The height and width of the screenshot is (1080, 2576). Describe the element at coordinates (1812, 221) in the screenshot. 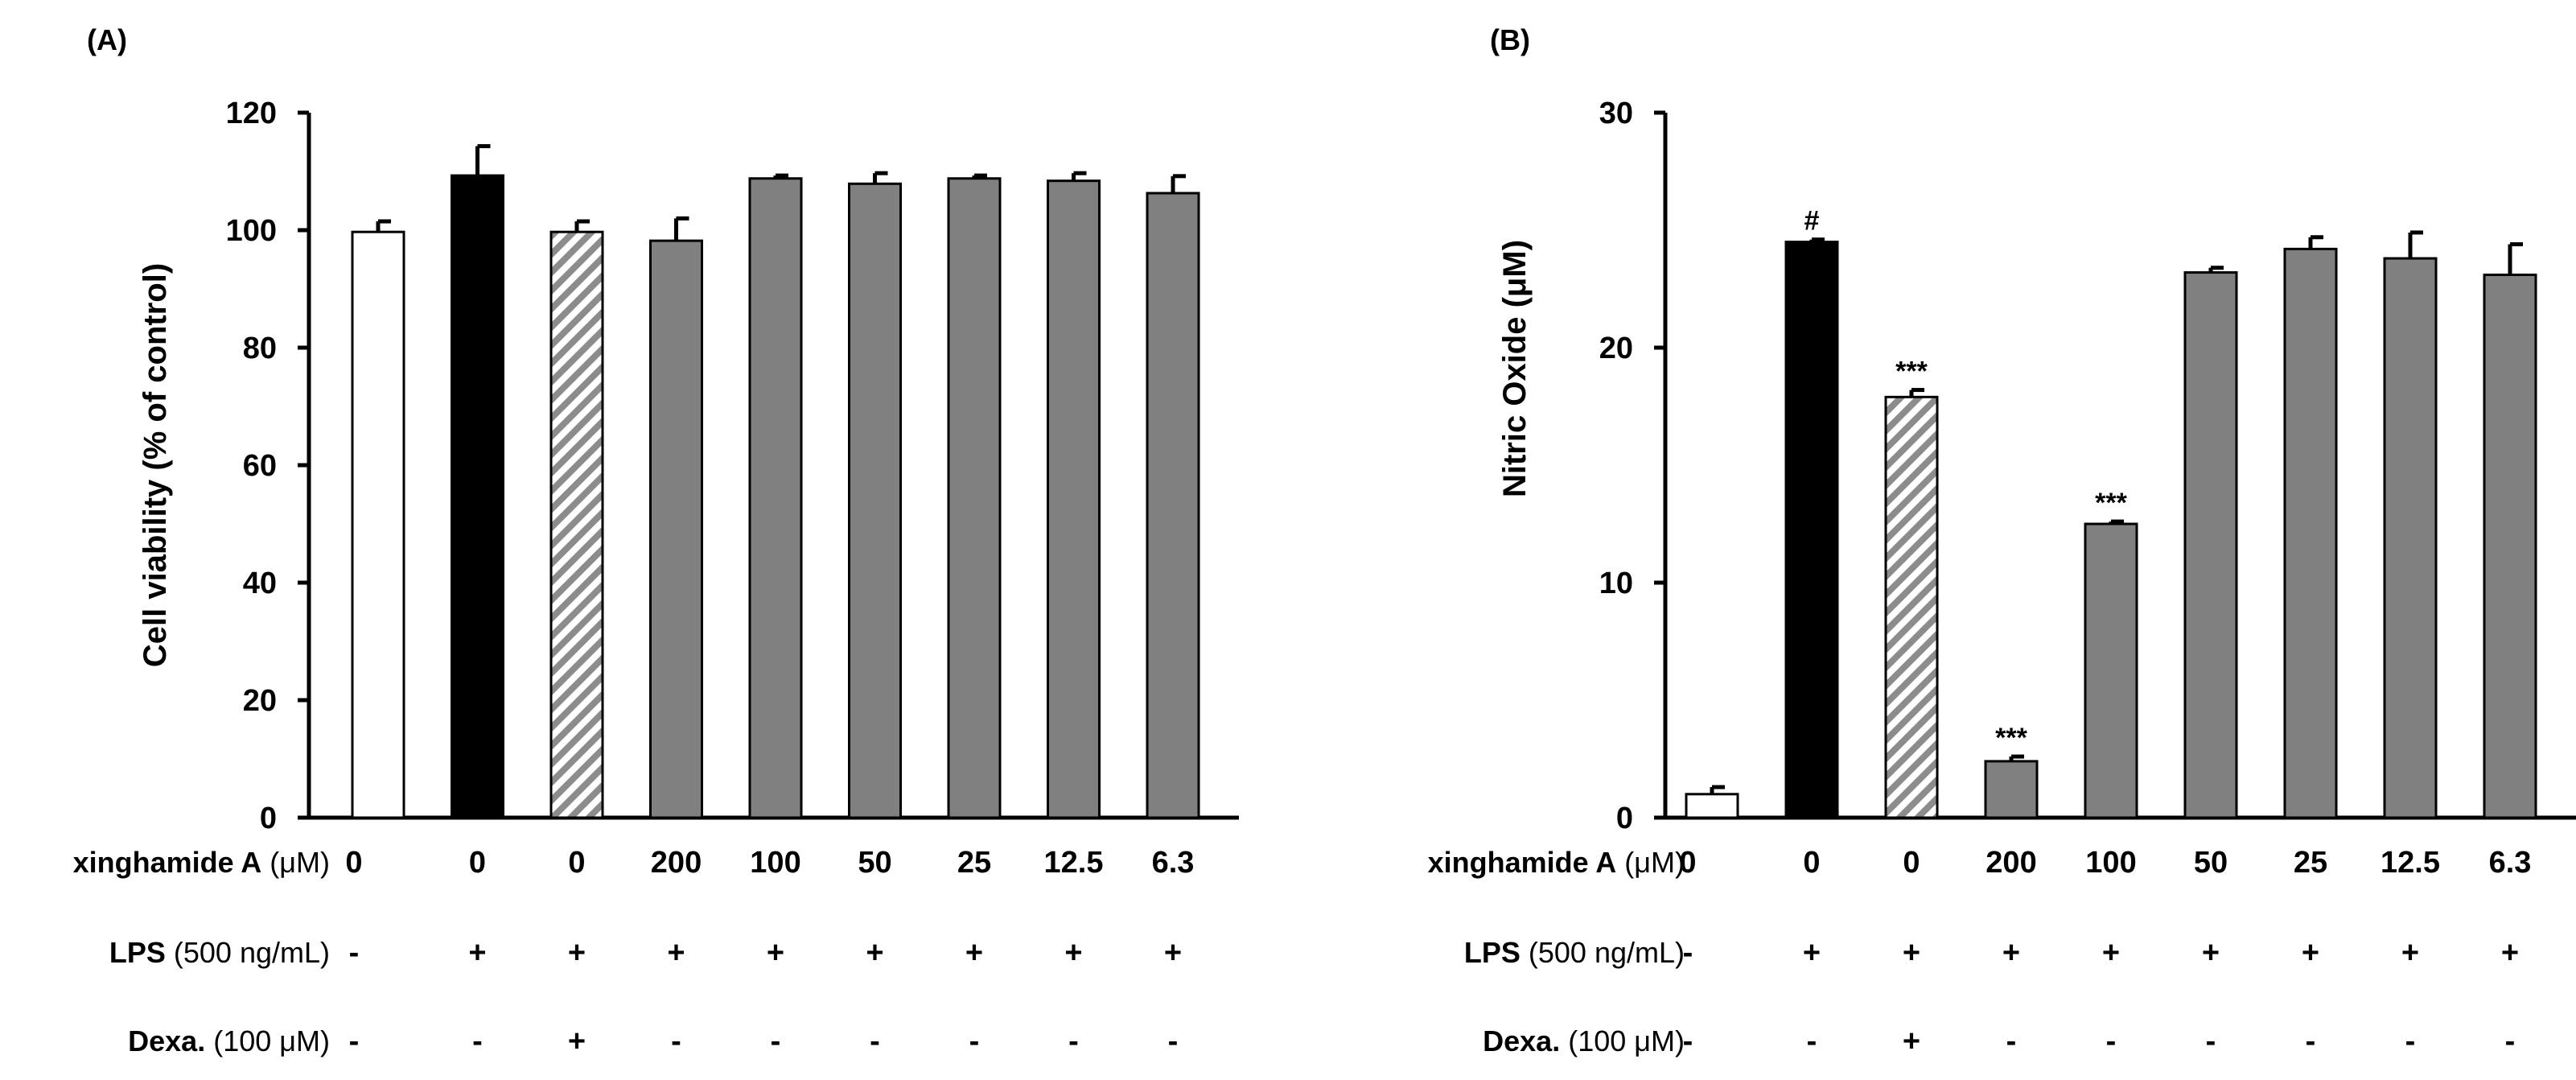

I see `significance-annotation: #` at that location.